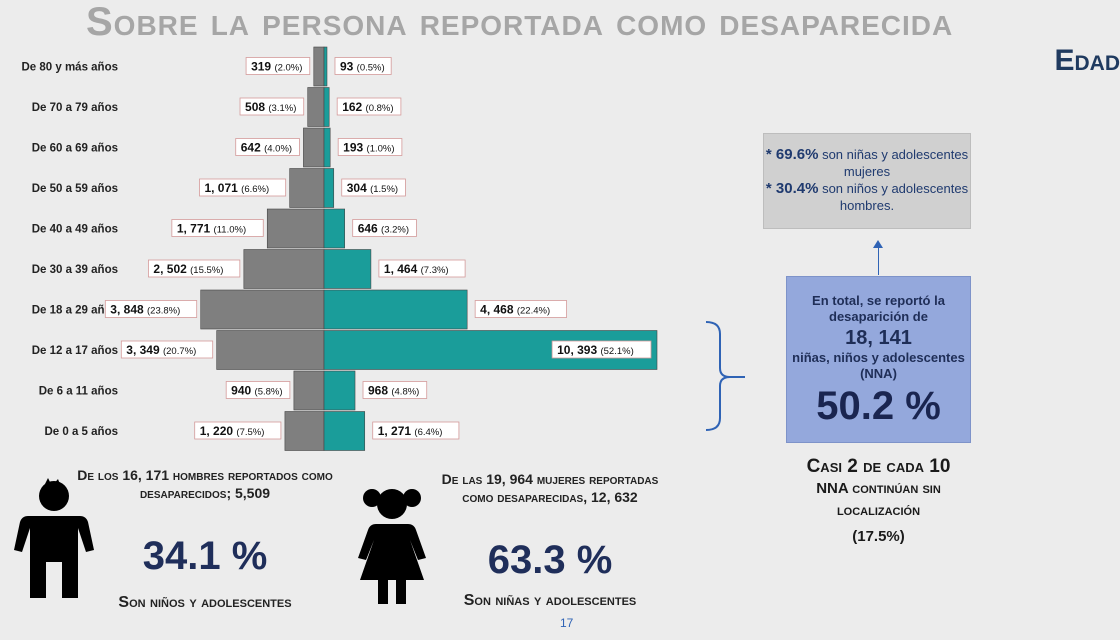 Image resolution: width=1120 pixels, height=640 pixels. Describe the element at coordinates (75, 270) in the screenshot. I see `category-label: De 30 a 39 años` at that location.